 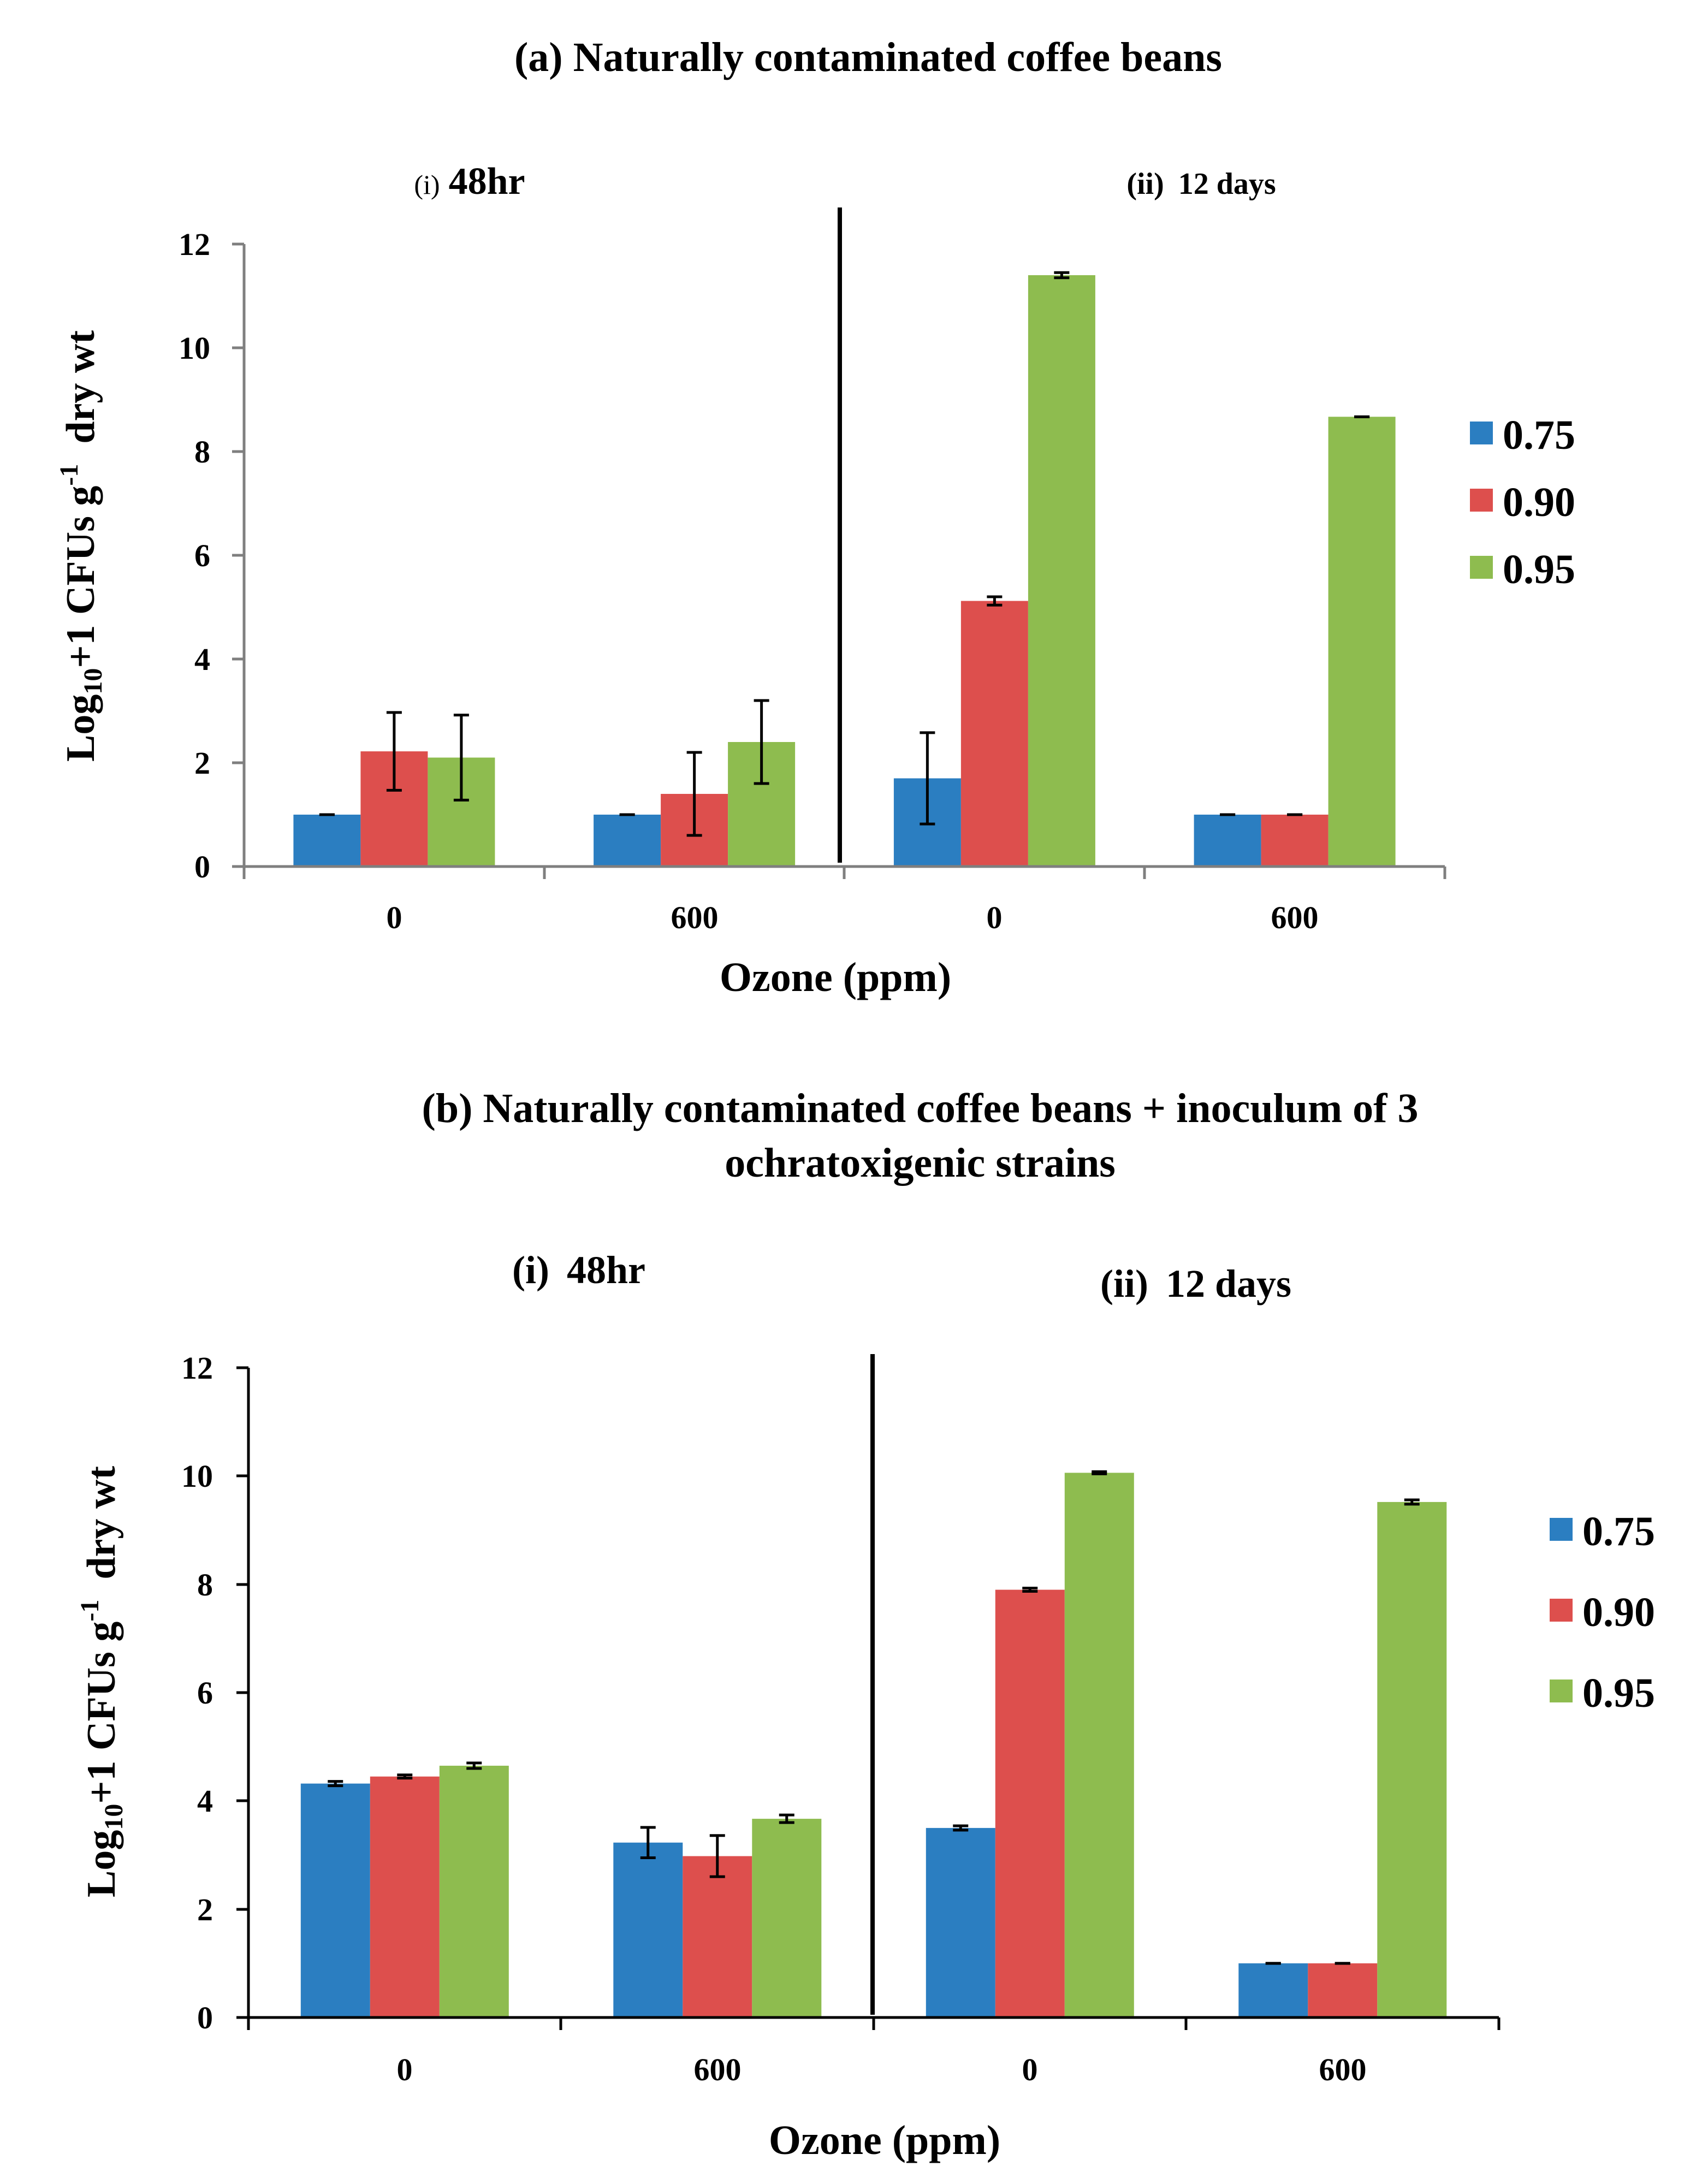 I want to click on chart-a-errorbar-s1-c2, so click(x=995, y=601).